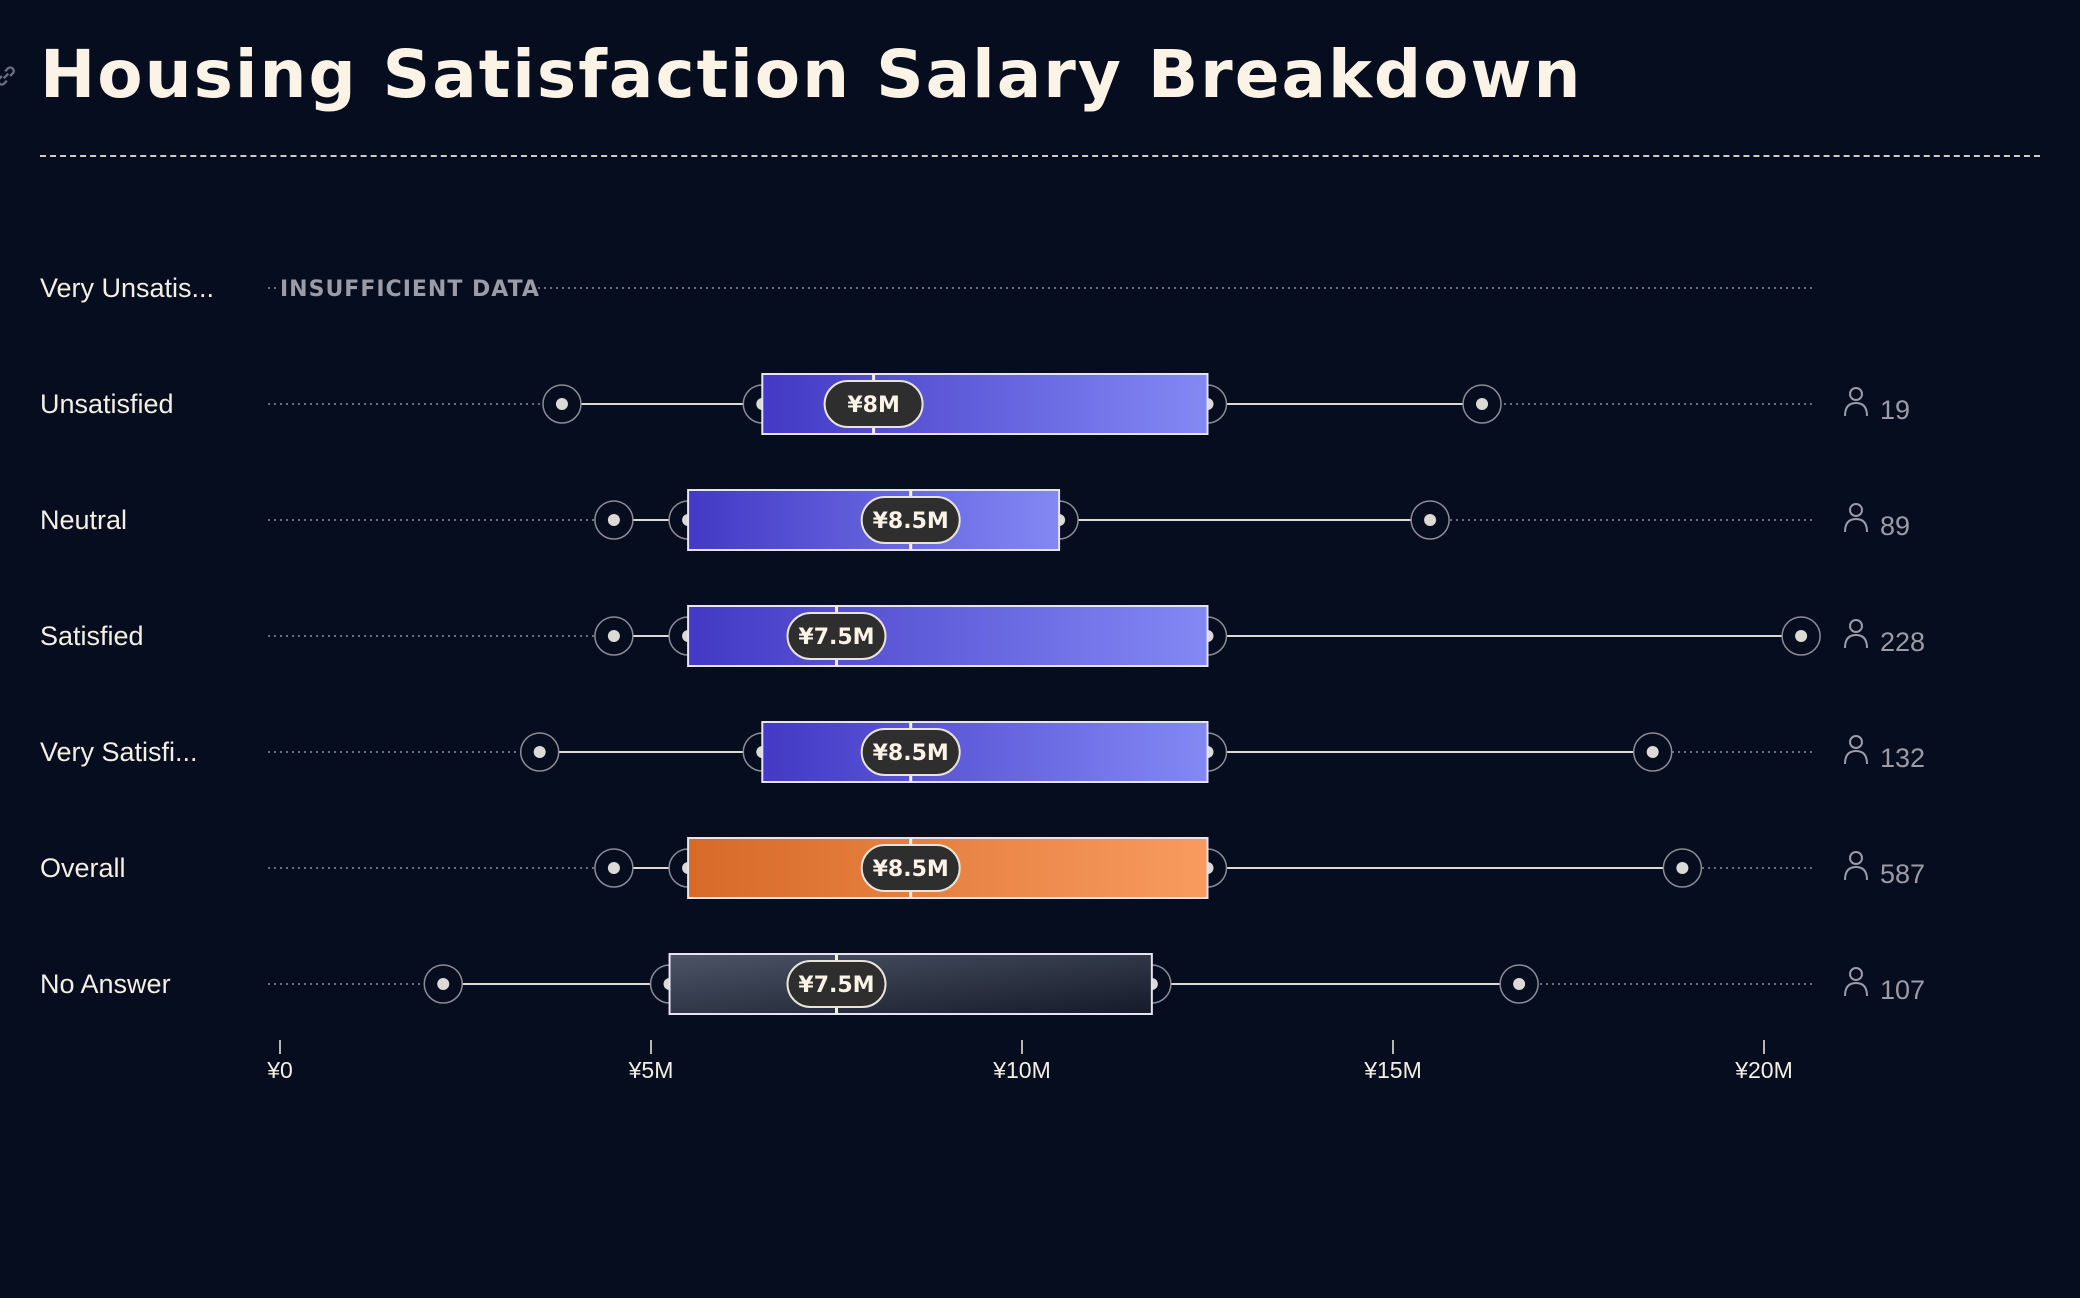  I want to click on row-label: Satisfied, so click(92, 636).